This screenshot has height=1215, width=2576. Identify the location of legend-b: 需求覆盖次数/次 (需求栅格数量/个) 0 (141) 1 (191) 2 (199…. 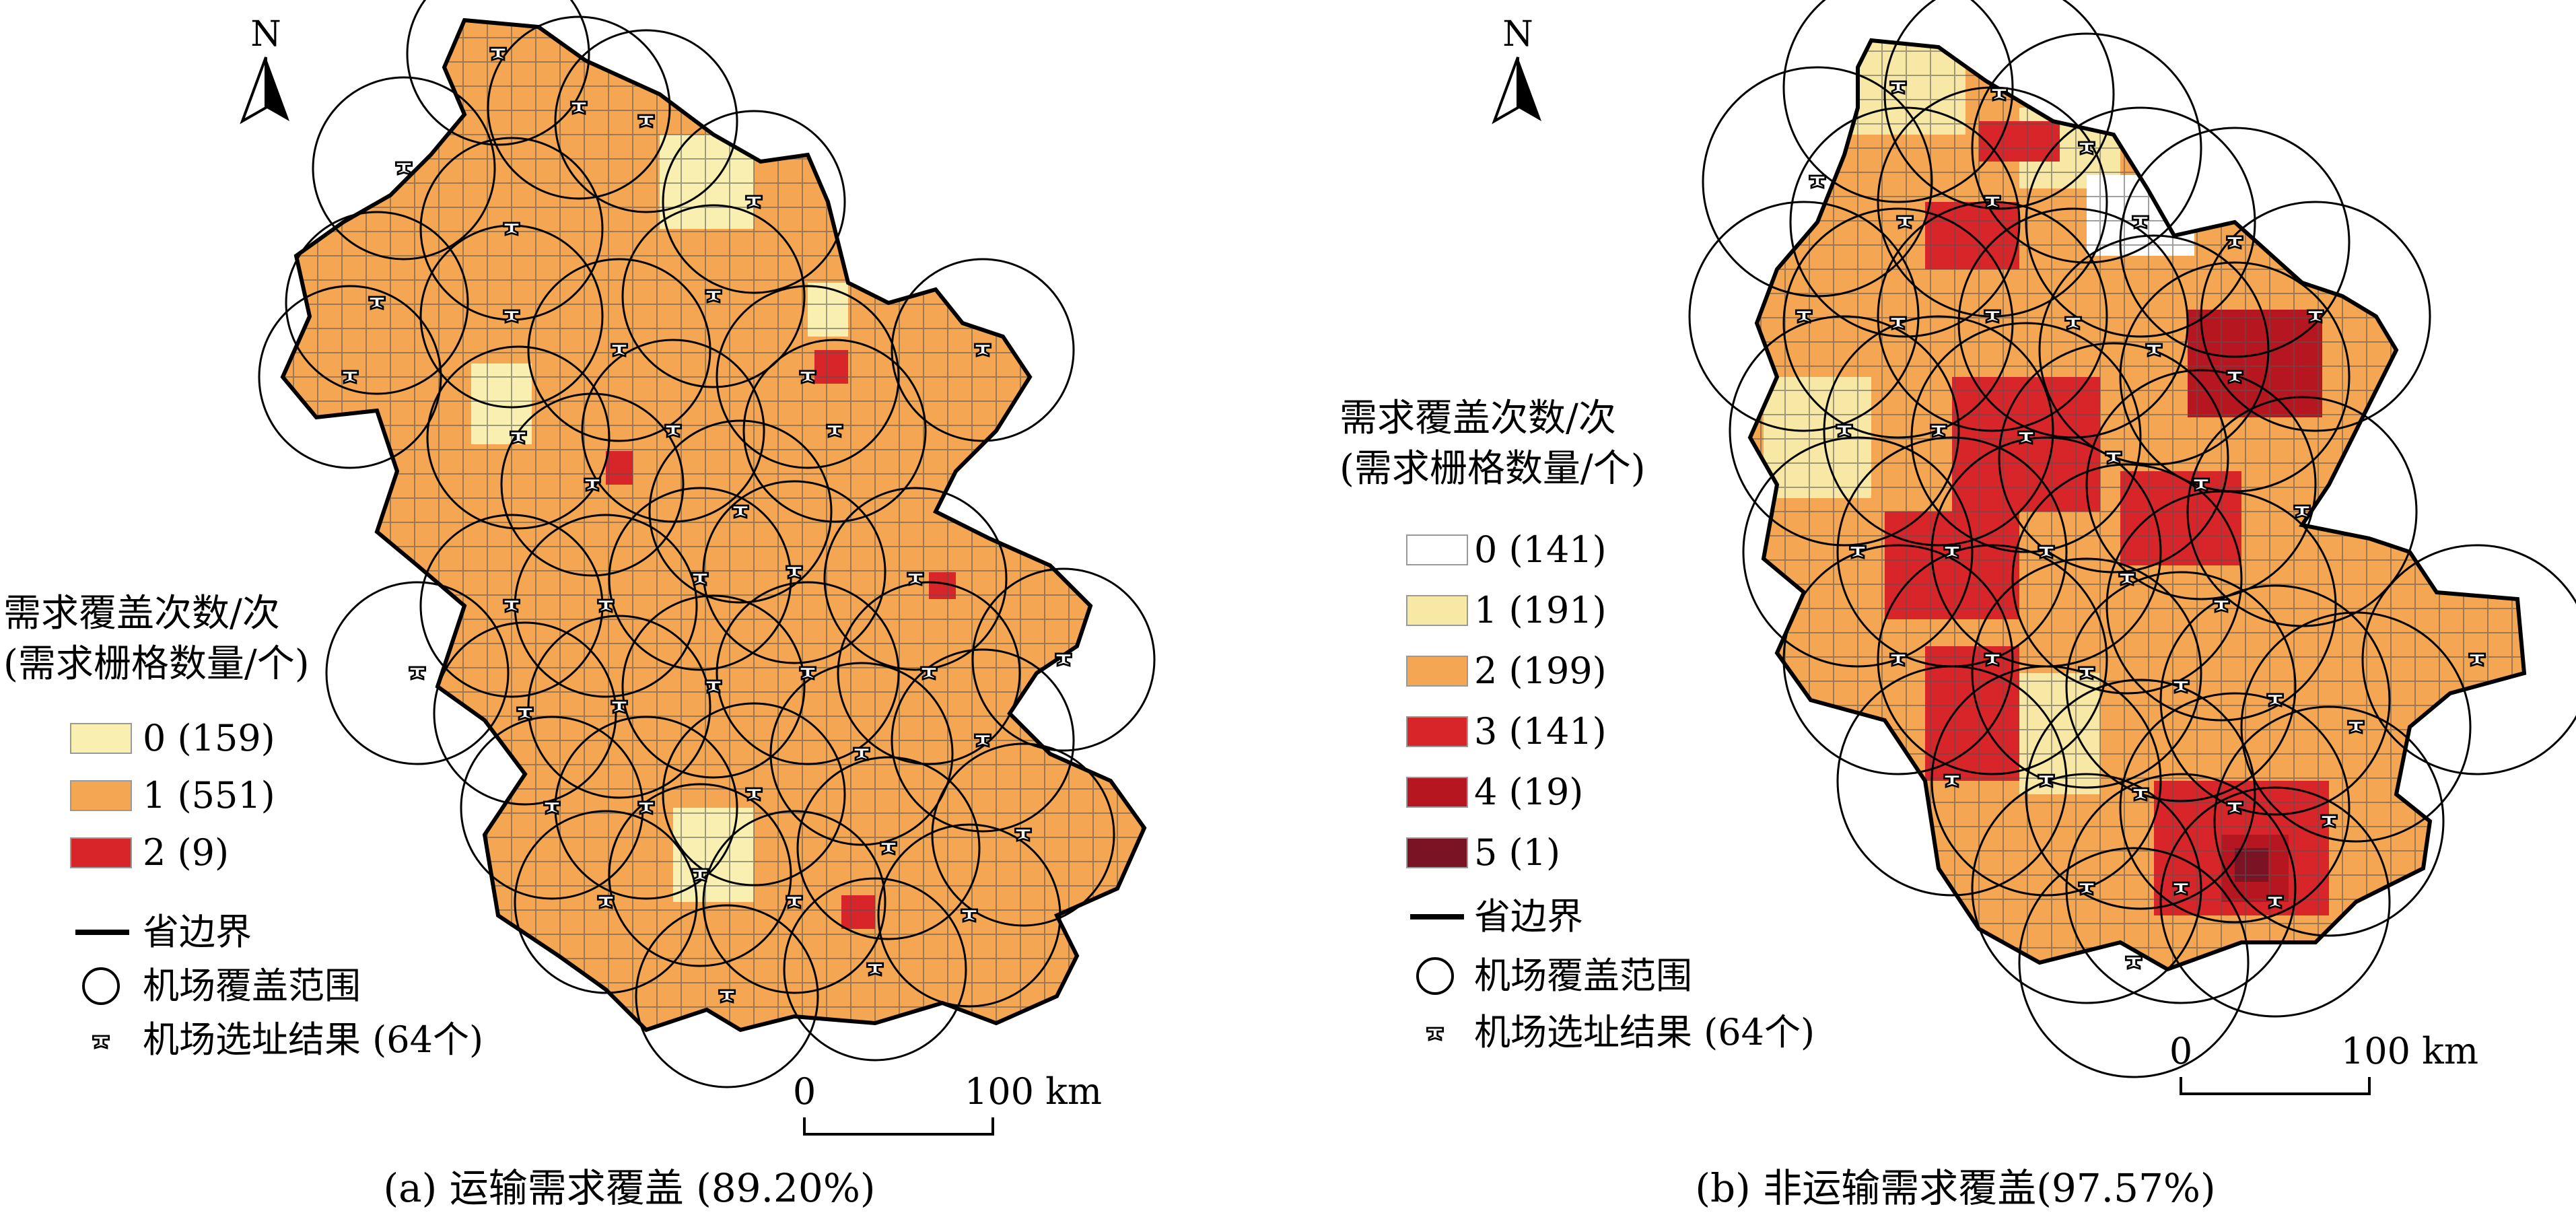
(1577, 724).